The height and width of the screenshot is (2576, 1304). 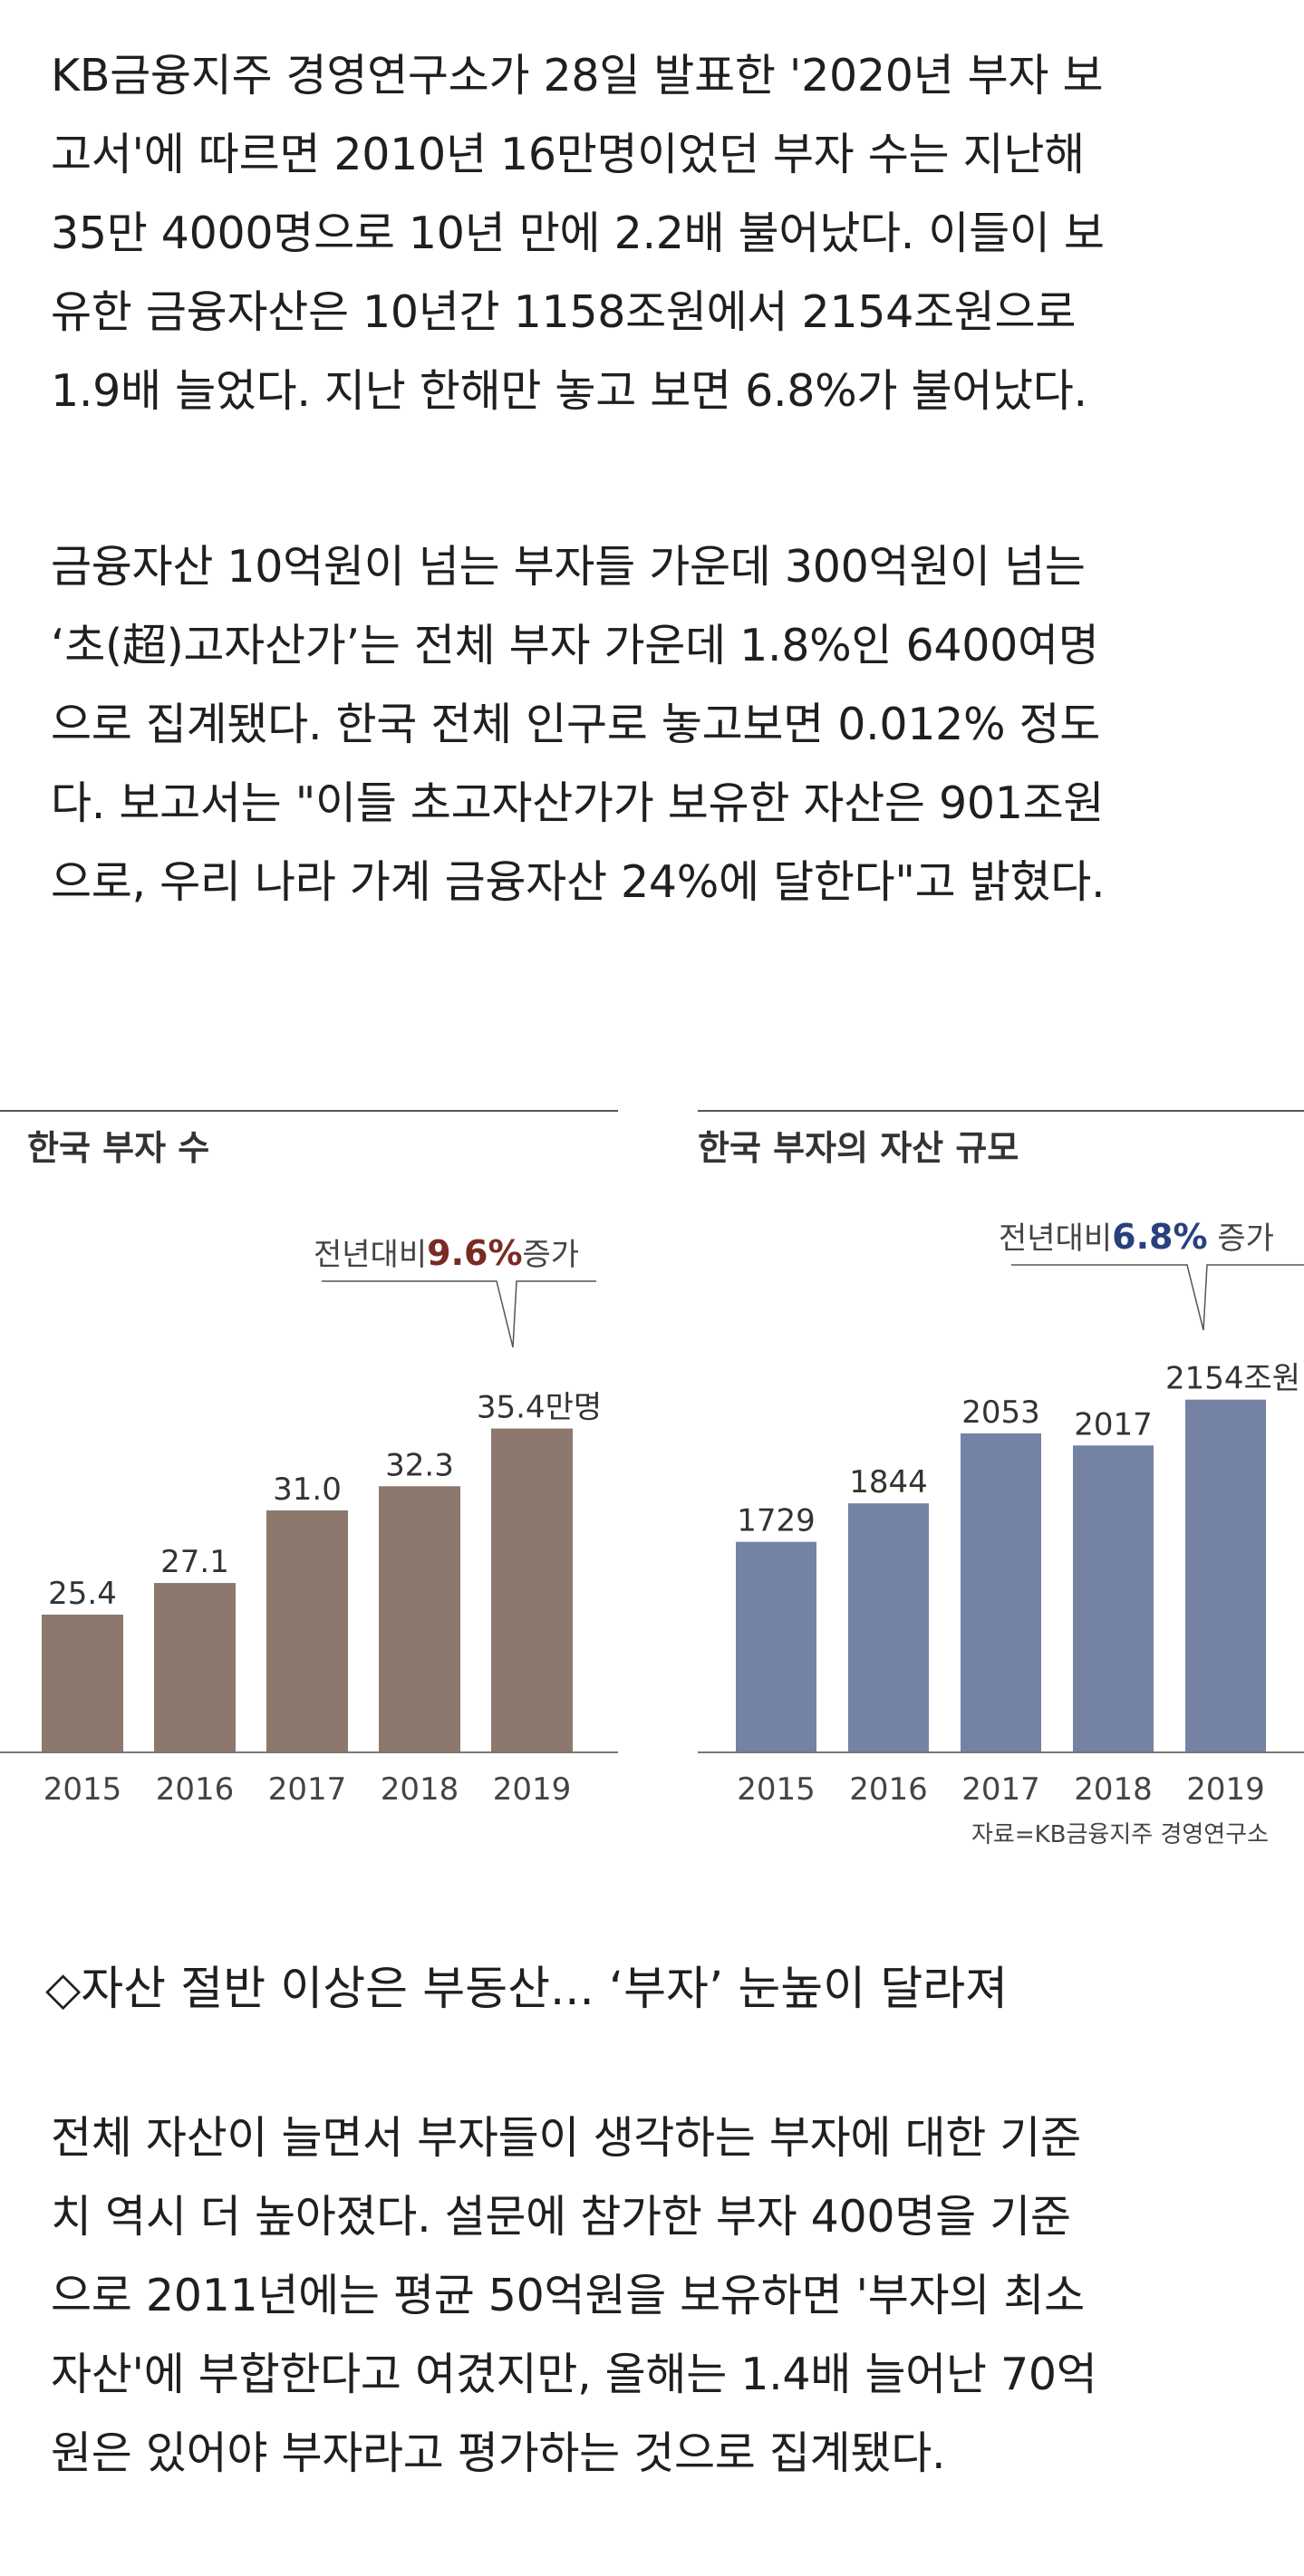 What do you see at coordinates (568, 154) in the screenshot?
I see `text-line: 고서'에 따르면 2010년 16만명이었던 부자 수는 지난해` at bounding box center [568, 154].